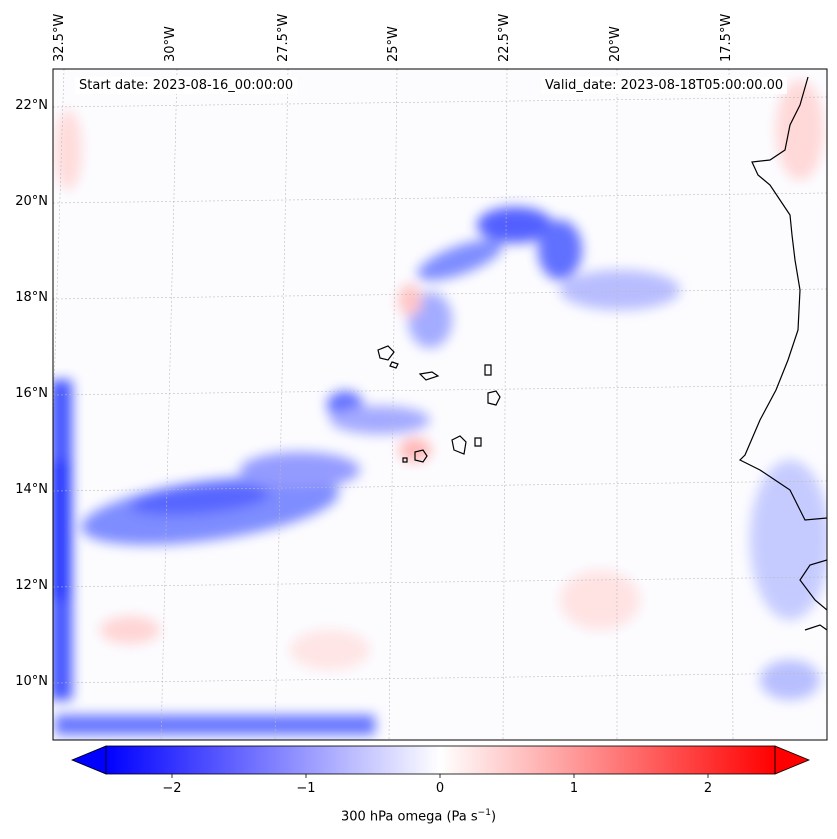 This screenshot has width=837, height=839. What do you see at coordinates (172, 788) in the screenshot?
I see `colorbar-tick-label: −2` at bounding box center [172, 788].